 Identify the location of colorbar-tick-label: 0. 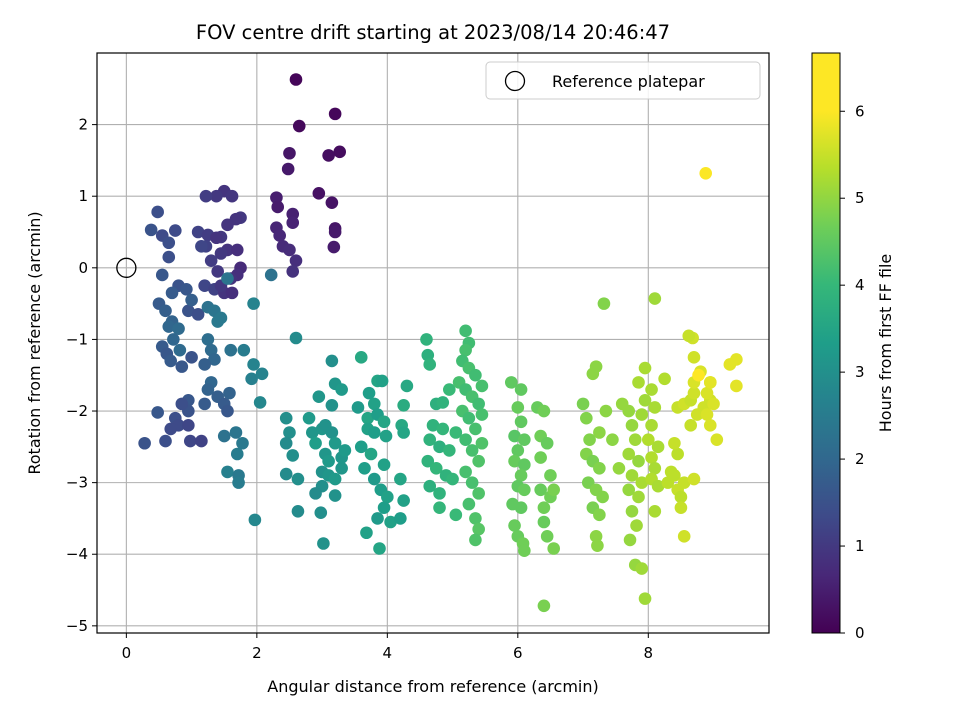
(860, 633).